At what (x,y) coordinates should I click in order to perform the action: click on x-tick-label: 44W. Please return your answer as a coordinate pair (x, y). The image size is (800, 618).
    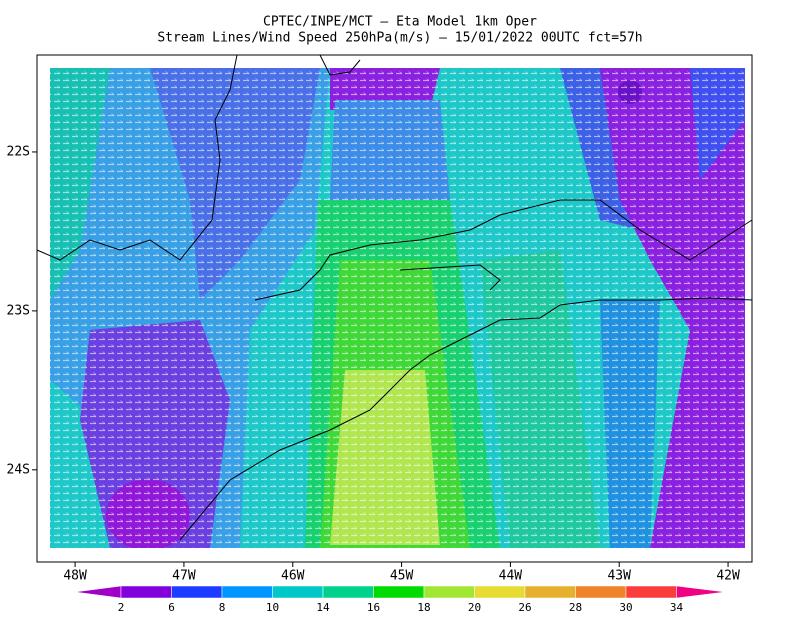
    Looking at the image, I should click on (511, 576).